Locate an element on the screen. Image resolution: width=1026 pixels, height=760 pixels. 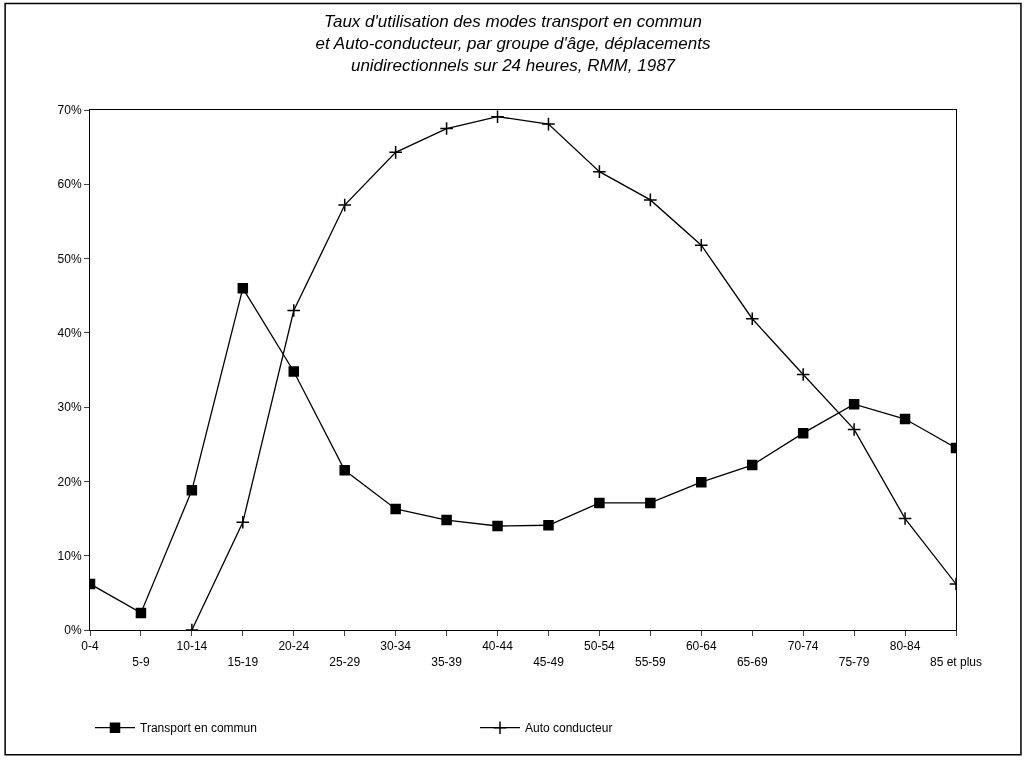
chart-title: Taux d'utilisation des modes transport en commun et Auto-conducteur, par groupe d'âge, déplacements unidirectionnels sur 24 heures, RMM, 1987 is located at coordinates (513, 43).